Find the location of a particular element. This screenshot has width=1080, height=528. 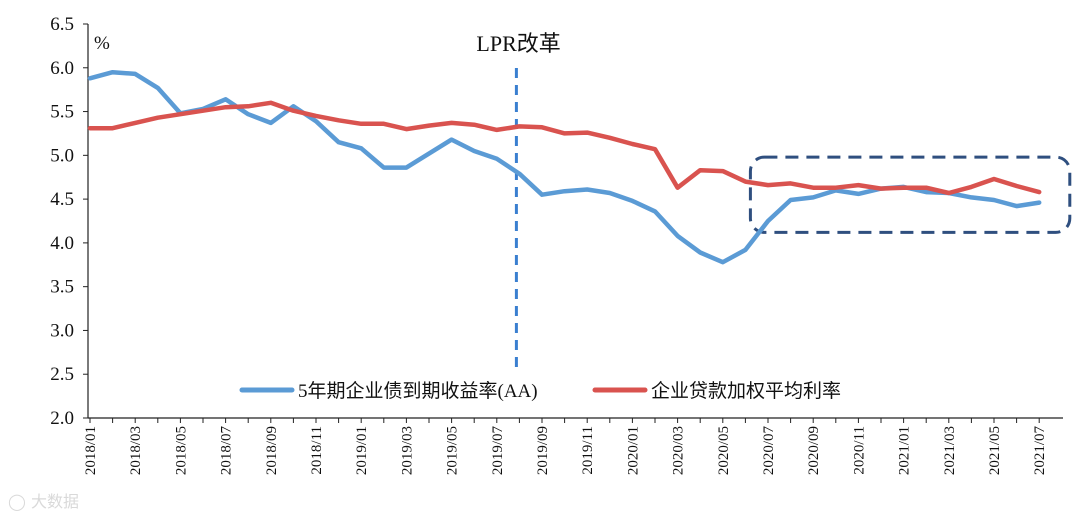

x-tick-label: 2021/03 is located at coordinates (950, 450).